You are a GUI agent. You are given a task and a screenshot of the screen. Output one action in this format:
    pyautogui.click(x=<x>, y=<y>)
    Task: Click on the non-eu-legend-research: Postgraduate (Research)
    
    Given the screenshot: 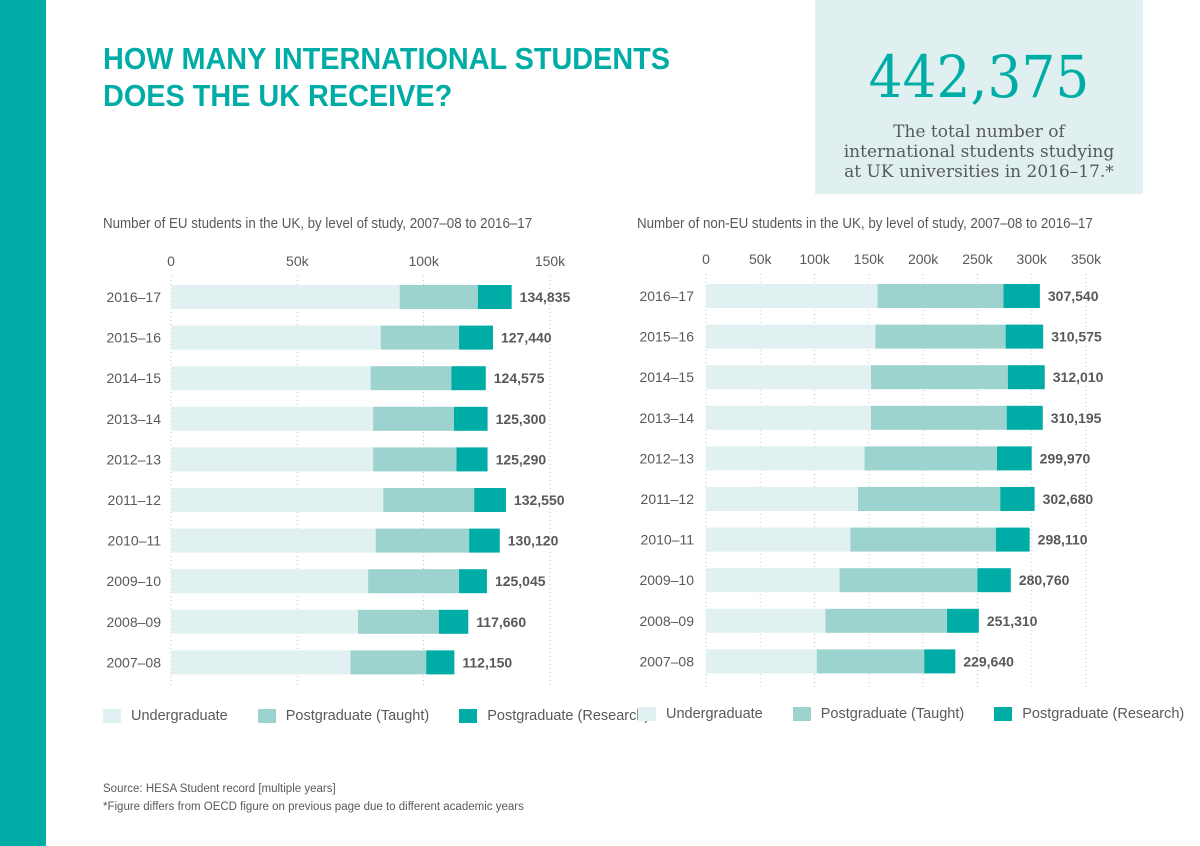 What is the action you would take?
    pyautogui.click(x=1089, y=714)
    